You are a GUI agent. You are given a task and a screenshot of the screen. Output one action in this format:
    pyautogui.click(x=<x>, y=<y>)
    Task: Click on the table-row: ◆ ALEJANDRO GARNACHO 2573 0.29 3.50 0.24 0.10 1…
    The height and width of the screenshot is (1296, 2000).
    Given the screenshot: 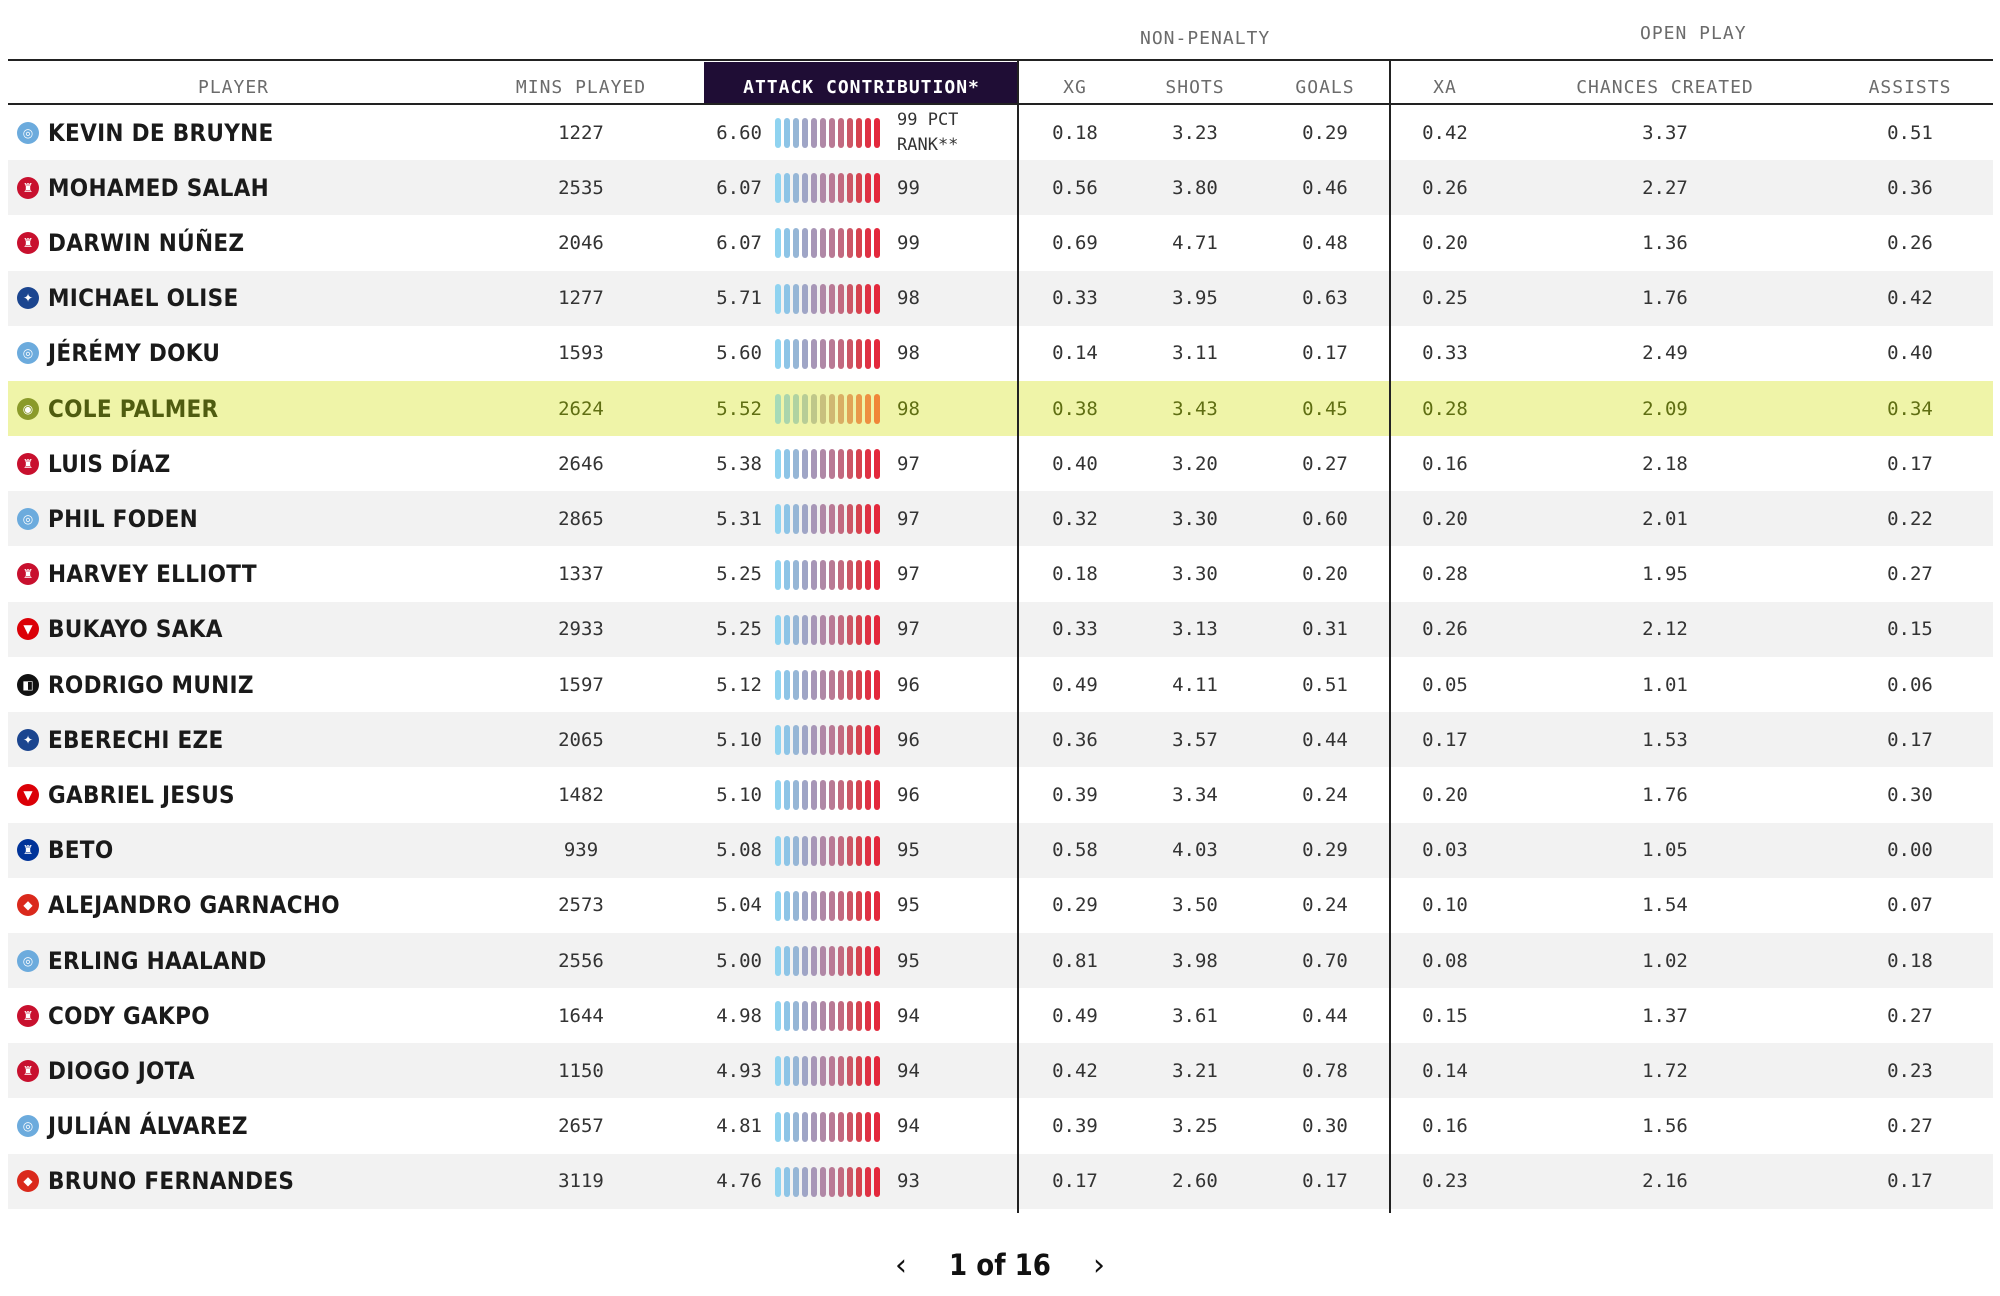 What is the action you would take?
    pyautogui.click(x=1000, y=905)
    